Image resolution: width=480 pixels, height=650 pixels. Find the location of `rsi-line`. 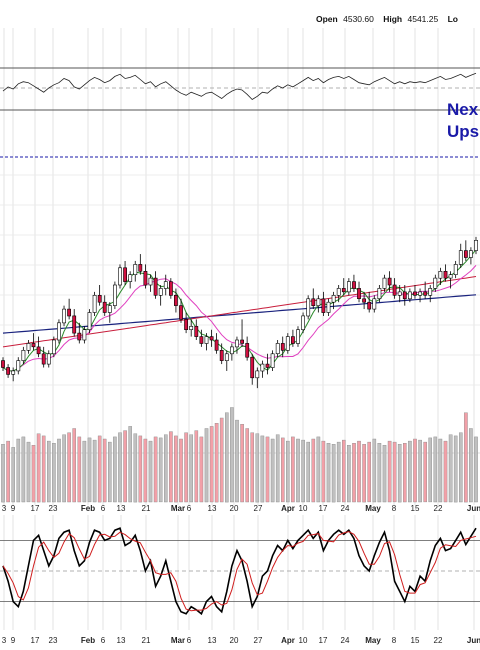

rsi-line is located at coordinates (239, 86).